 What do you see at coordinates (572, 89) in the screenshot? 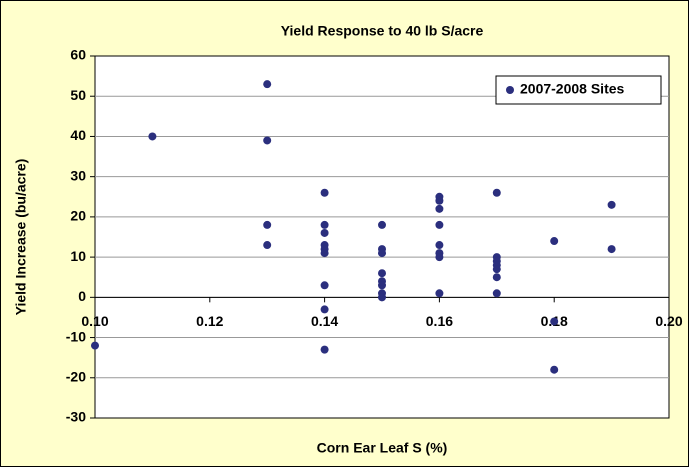
I see `legend-label: 2007-2008 Sites` at bounding box center [572, 89].